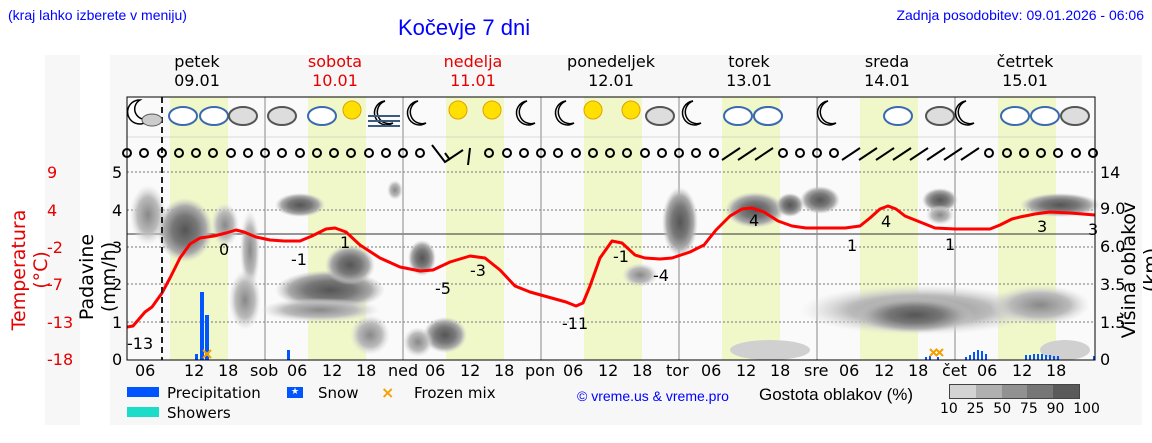  What do you see at coordinates (338, 393) in the screenshot?
I see `snow-label: Snow` at bounding box center [338, 393].